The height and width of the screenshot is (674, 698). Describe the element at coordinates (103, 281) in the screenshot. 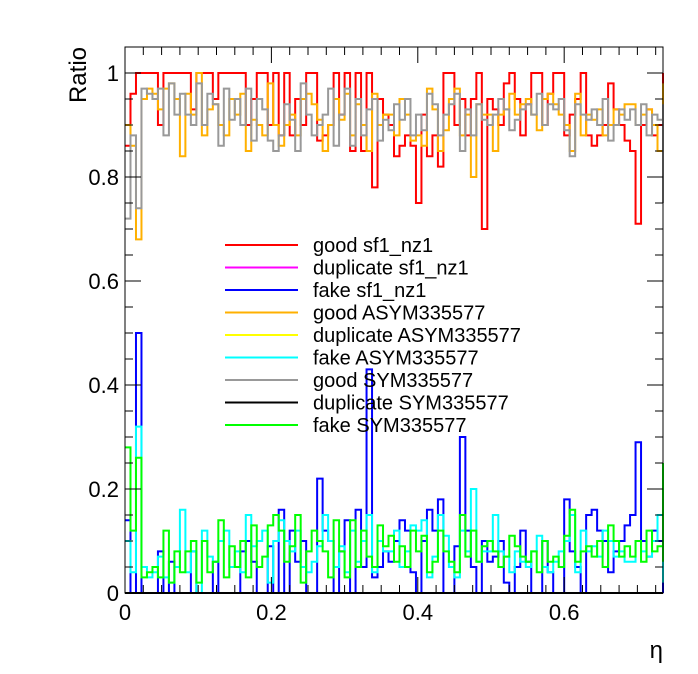

I see `y-tick-label: 0.6` at that location.